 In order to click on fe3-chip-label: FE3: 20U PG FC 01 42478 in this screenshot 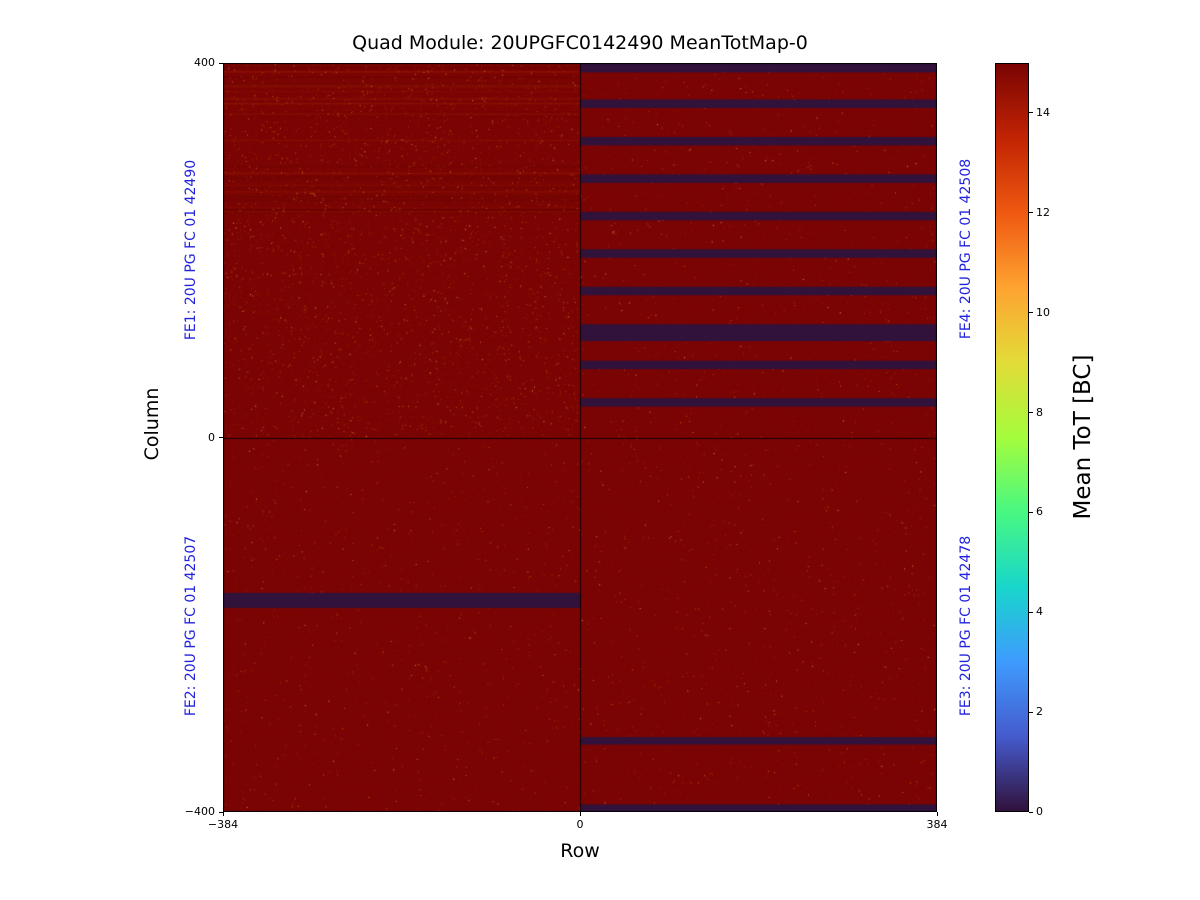, I will do `click(966, 626)`.